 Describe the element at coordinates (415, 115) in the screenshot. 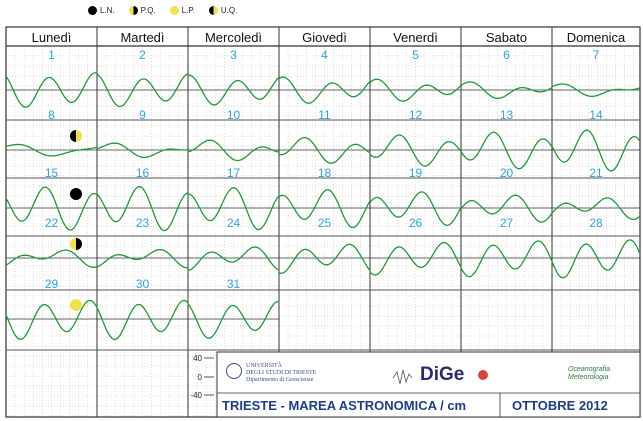

I see `day-number: 12` at that location.